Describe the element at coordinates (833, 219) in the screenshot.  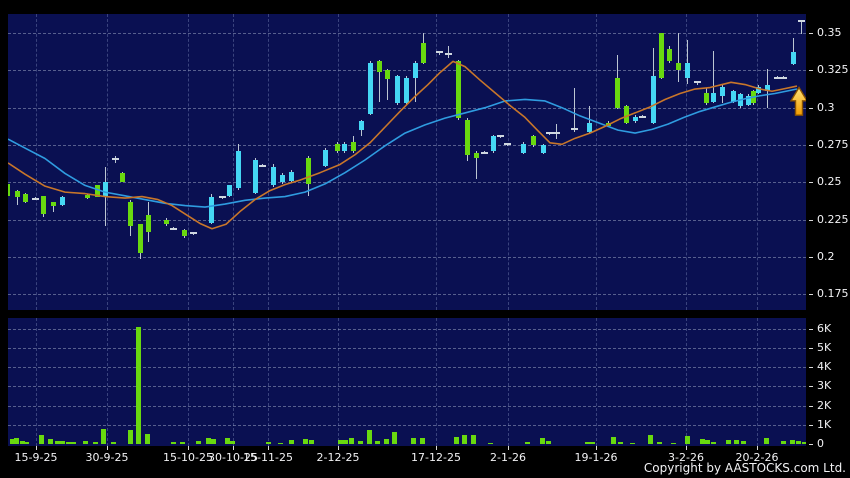
I see `price-axis-label: 0.225` at that location.